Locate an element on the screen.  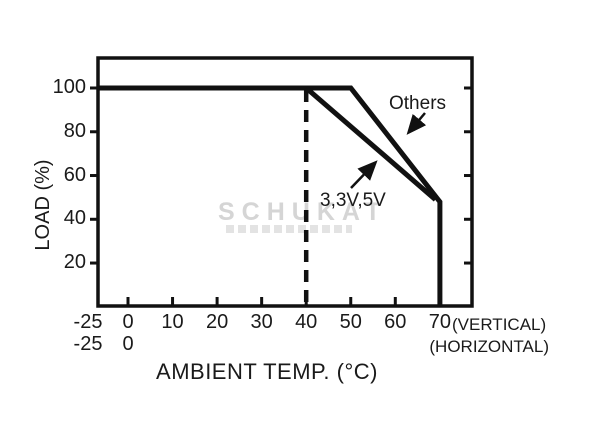
y-tick-label: 40 is located at coordinates (74, 218).